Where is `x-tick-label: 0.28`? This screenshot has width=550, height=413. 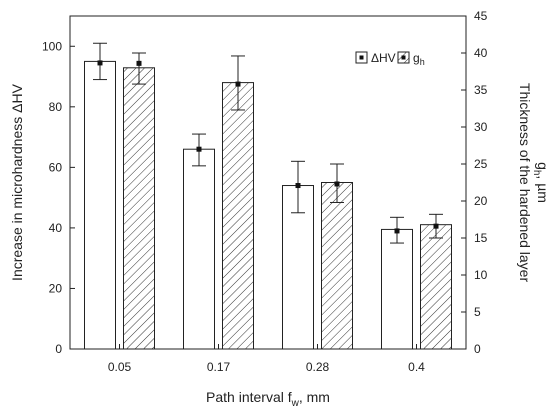 x-tick-label: 0.28 is located at coordinates (318, 367).